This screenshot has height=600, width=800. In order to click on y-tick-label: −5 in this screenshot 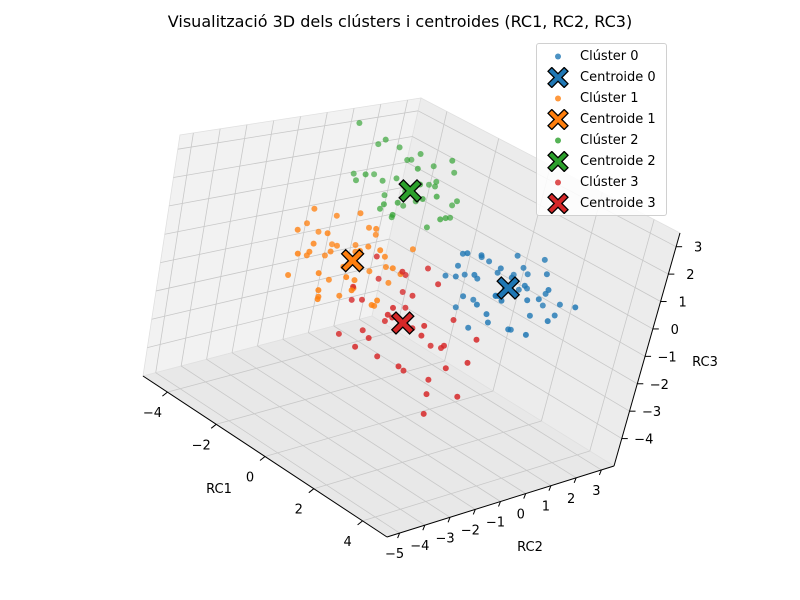, I will do `click(394, 554)`.